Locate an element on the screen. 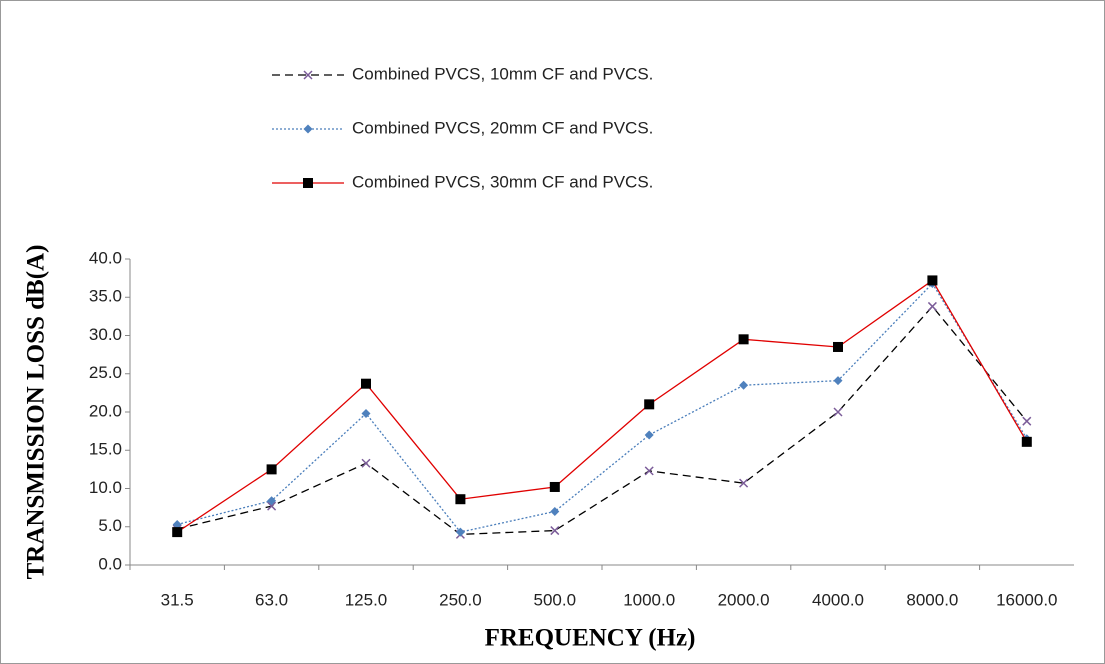 This screenshot has width=1105, height=664. x-axis-title: FREQUENCY (Hz) is located at coordinates (590, 638).